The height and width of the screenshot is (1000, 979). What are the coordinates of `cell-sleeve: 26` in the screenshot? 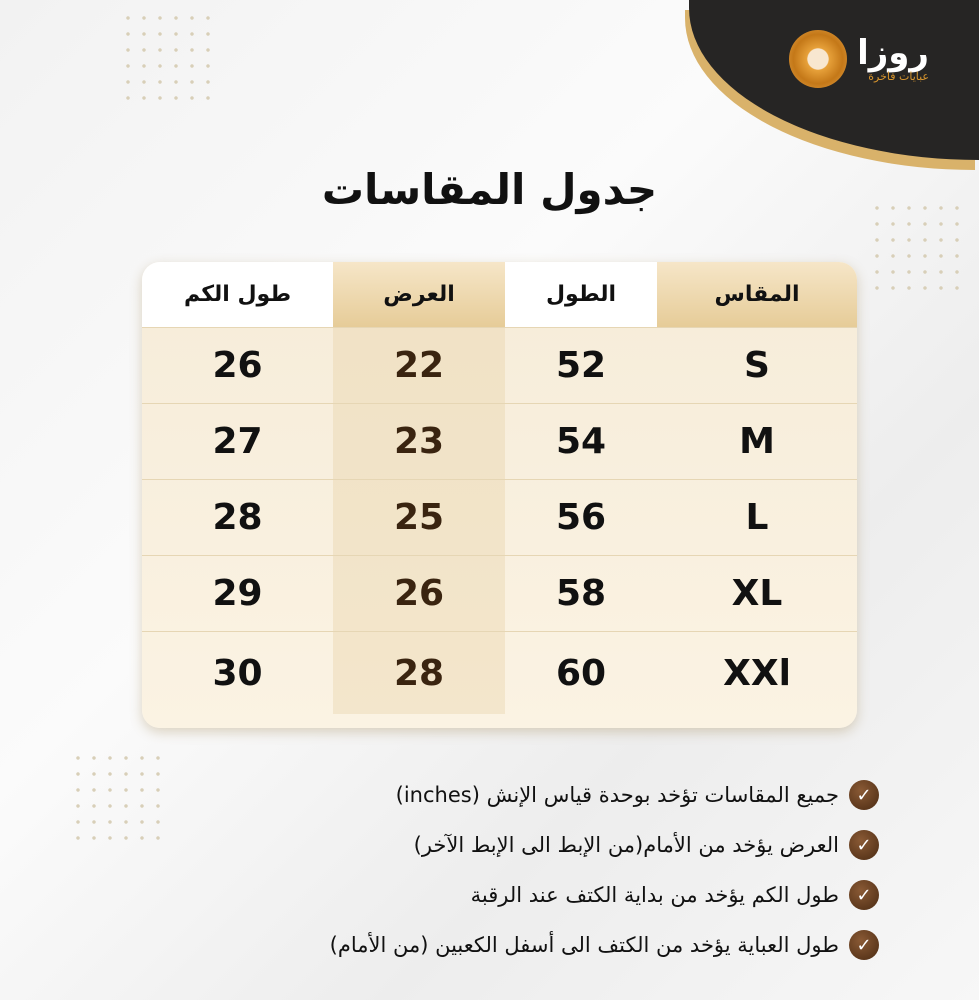 It's located at (237, 365).